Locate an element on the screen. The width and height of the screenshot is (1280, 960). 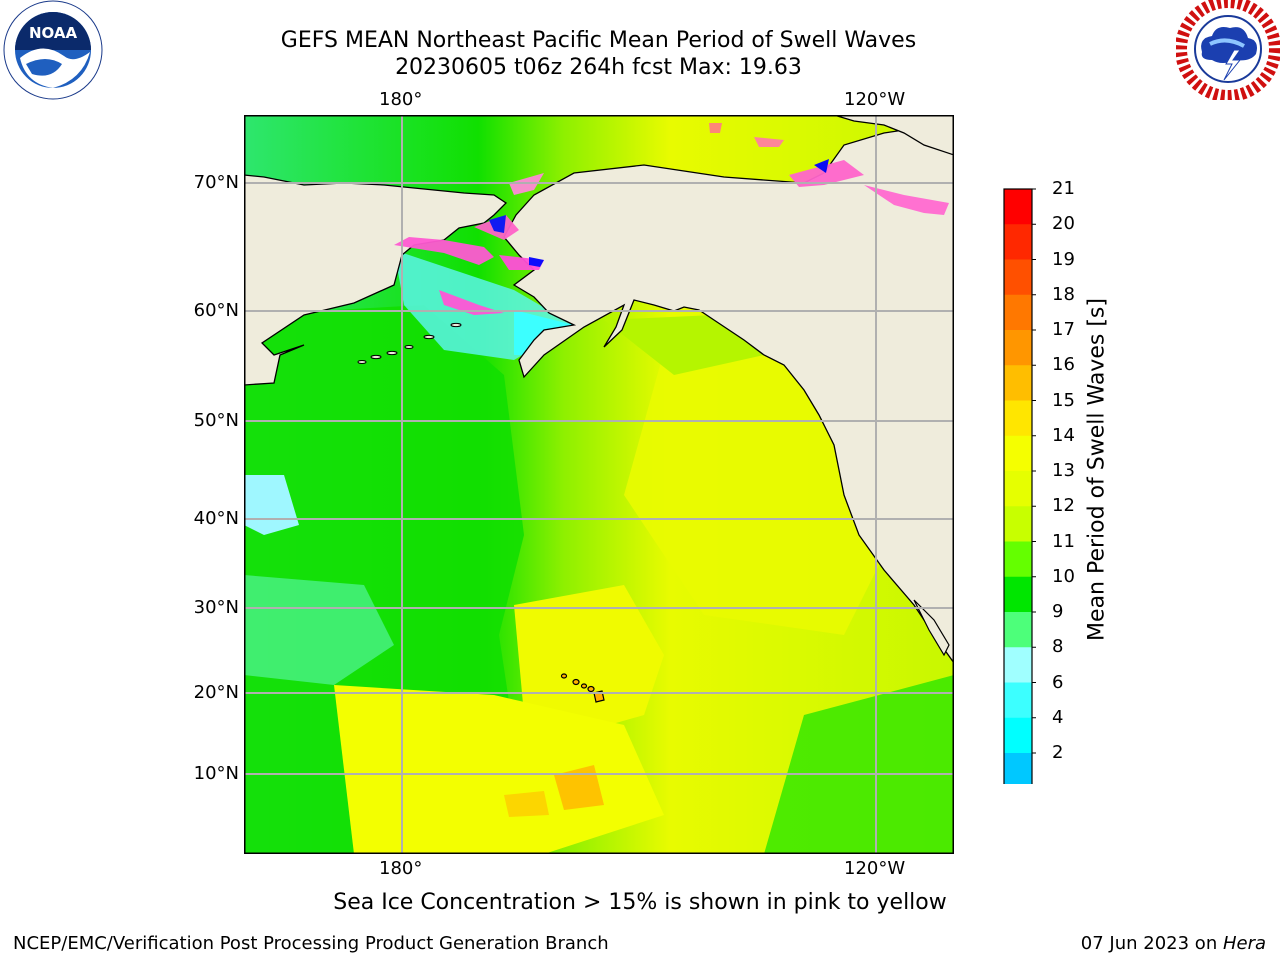
swell-region-west-light is located at coordinates (319, 630).